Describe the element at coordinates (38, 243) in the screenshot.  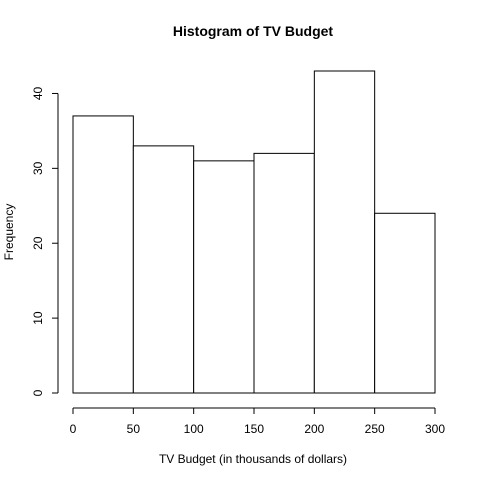
I see `y-tick-label: 20` at that location.